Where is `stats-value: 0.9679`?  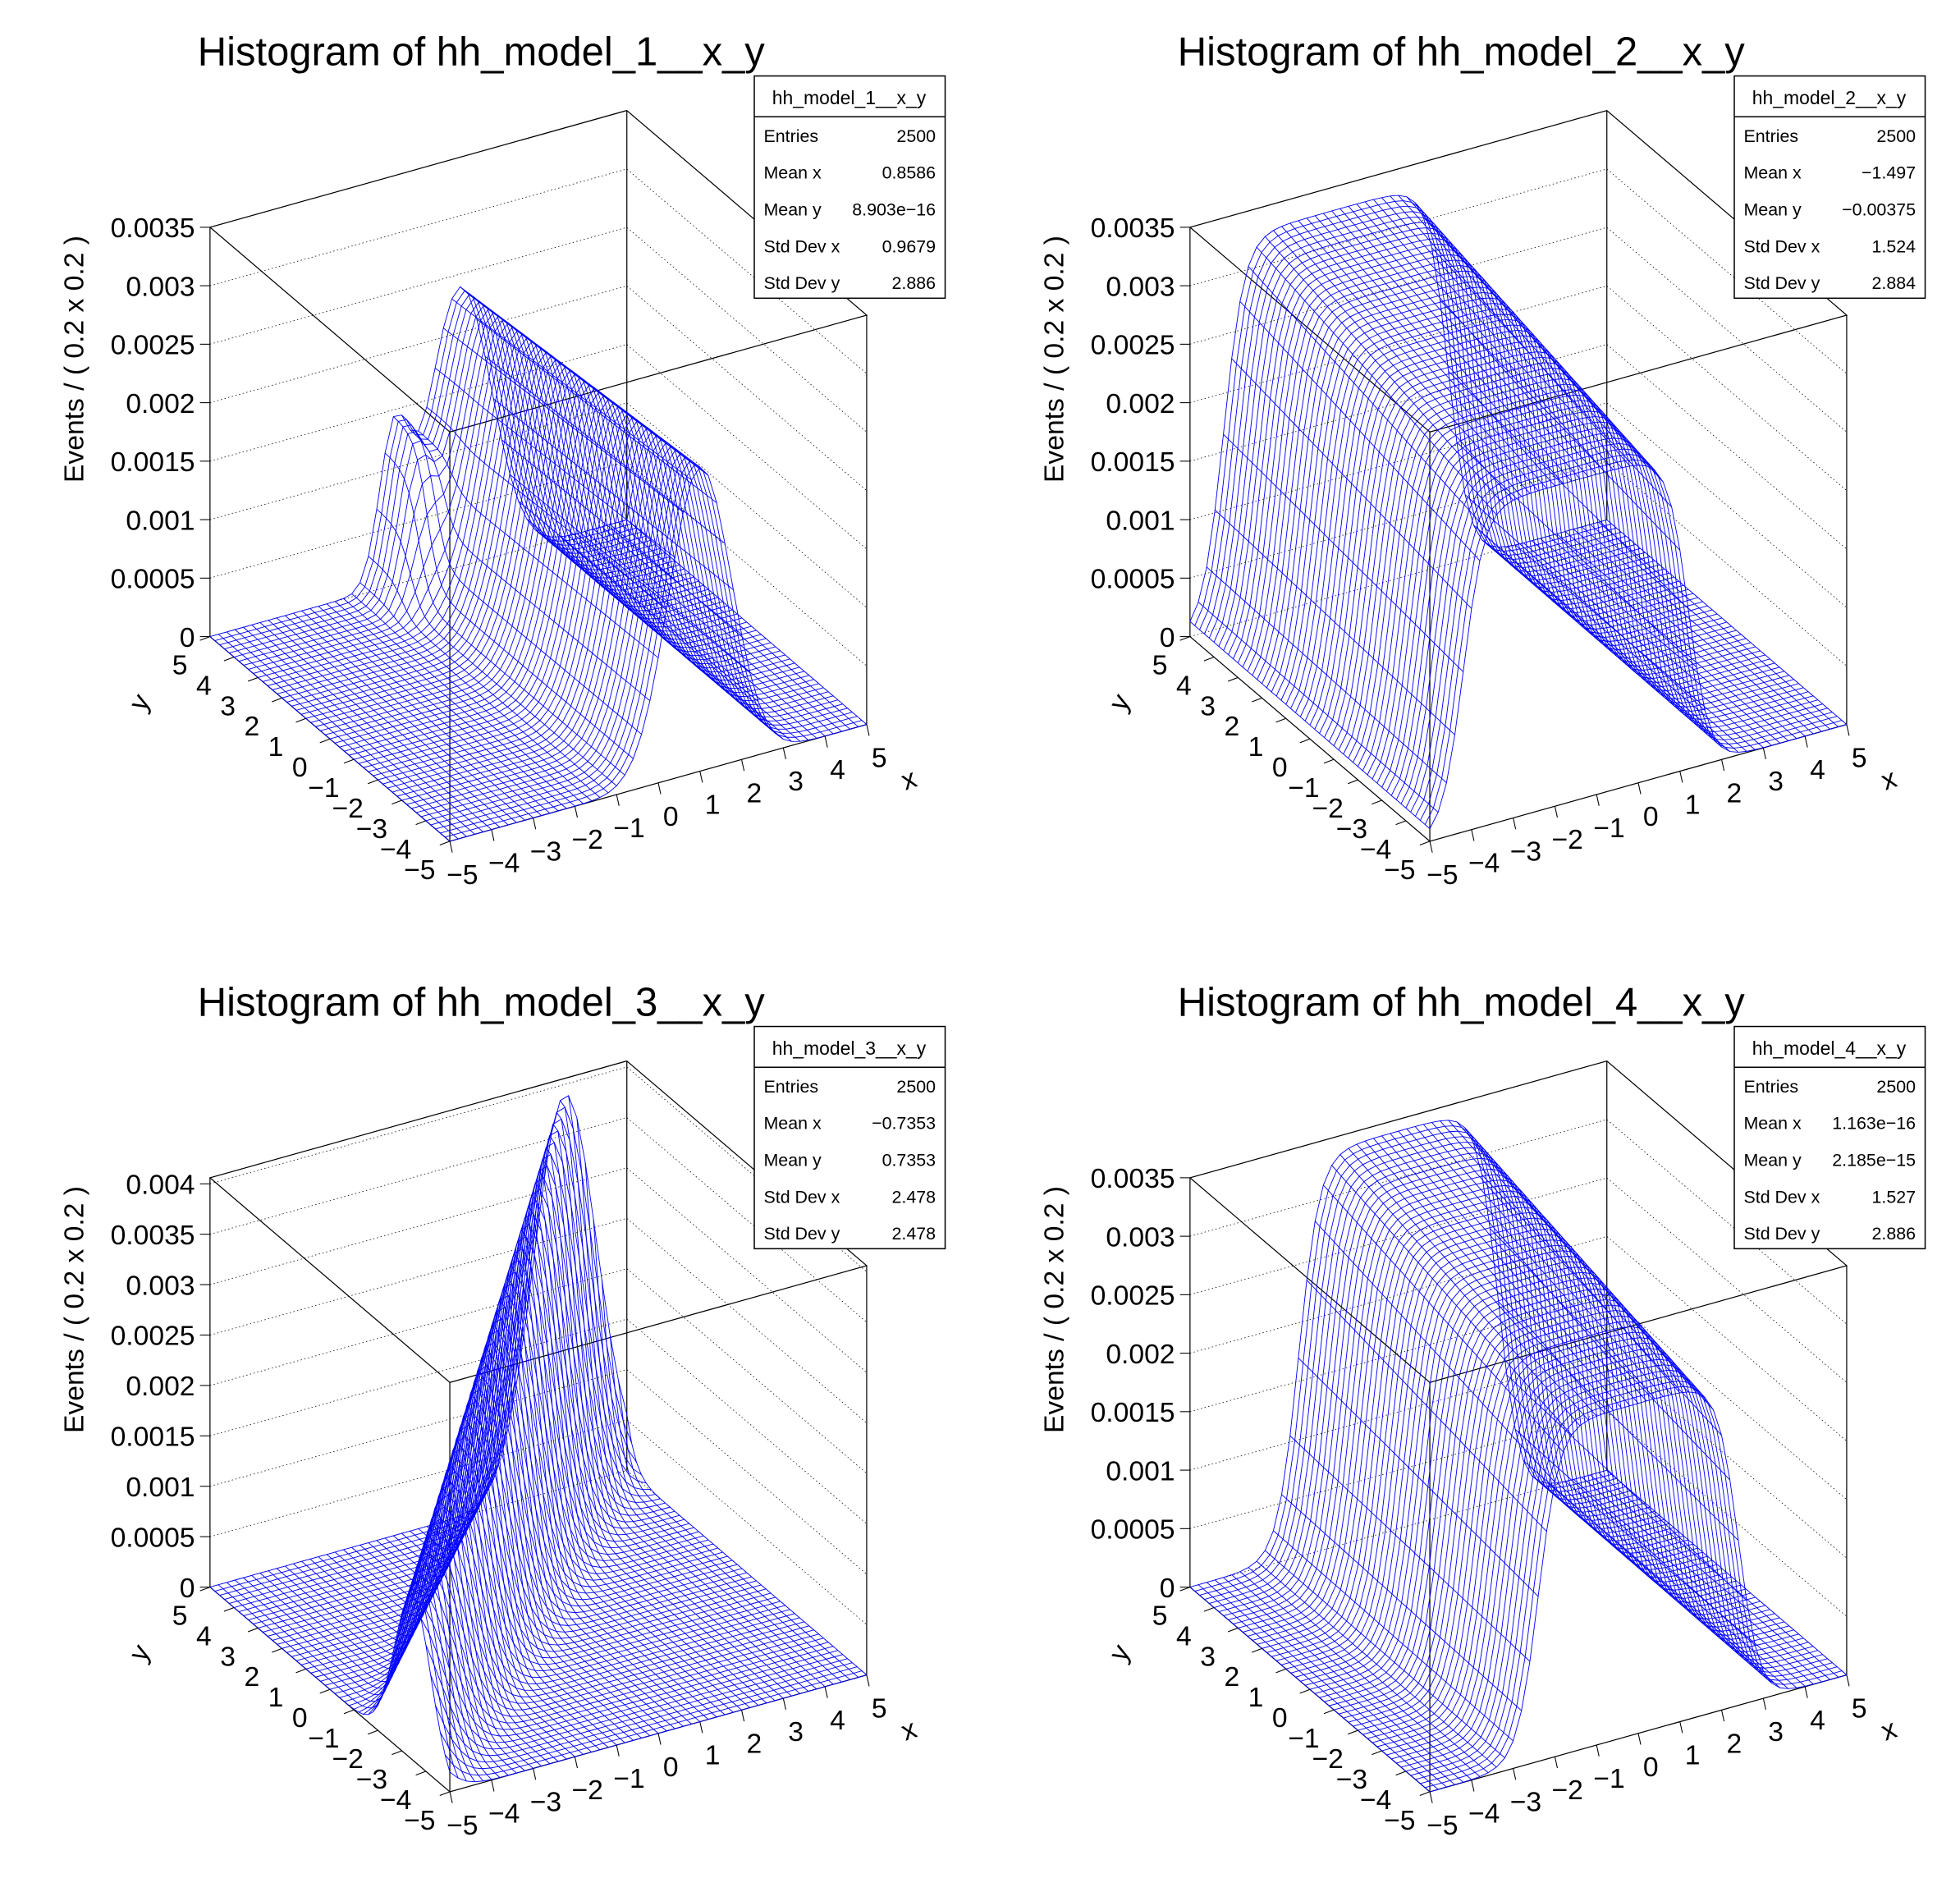 stats-value: 0.9679 is located at coordinates (909, 246).